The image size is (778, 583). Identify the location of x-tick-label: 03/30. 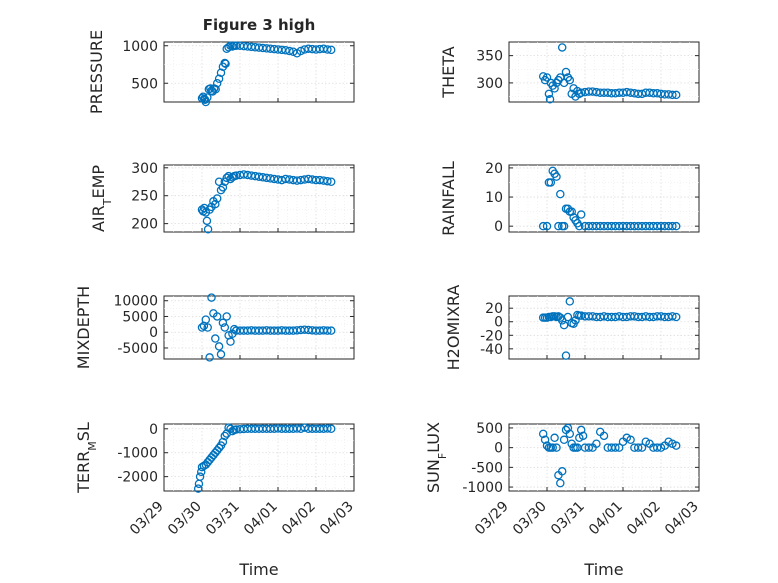
(185, 519).